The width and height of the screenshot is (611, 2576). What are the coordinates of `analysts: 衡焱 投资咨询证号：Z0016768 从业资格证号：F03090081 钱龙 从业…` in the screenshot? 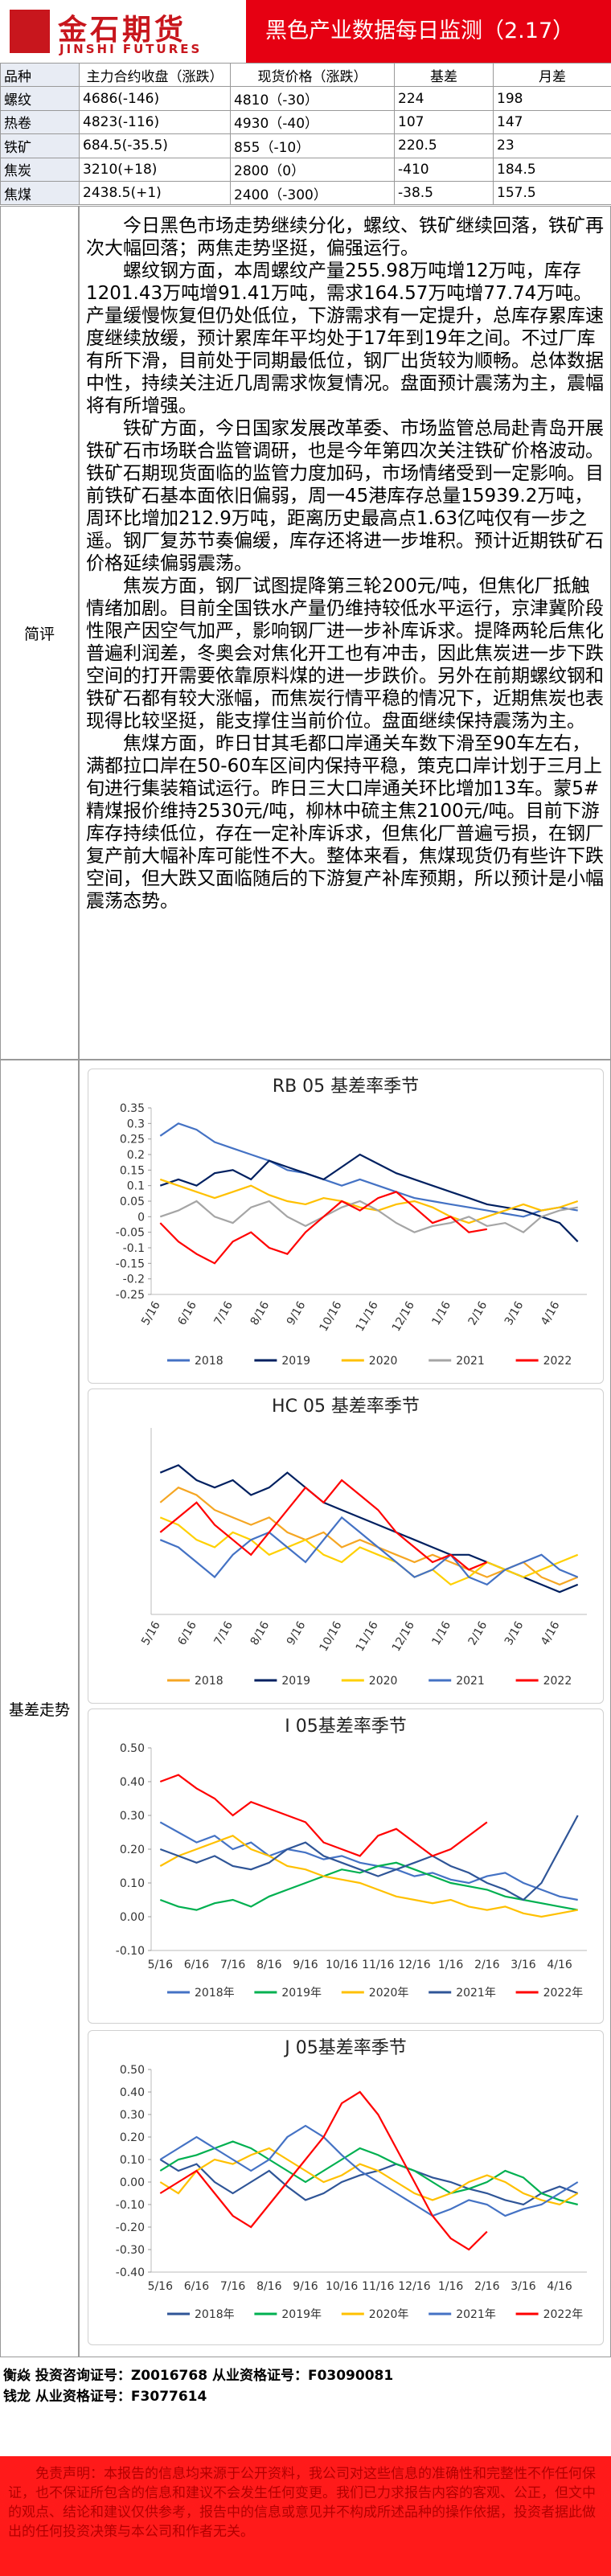 It's located at (305, 2386).